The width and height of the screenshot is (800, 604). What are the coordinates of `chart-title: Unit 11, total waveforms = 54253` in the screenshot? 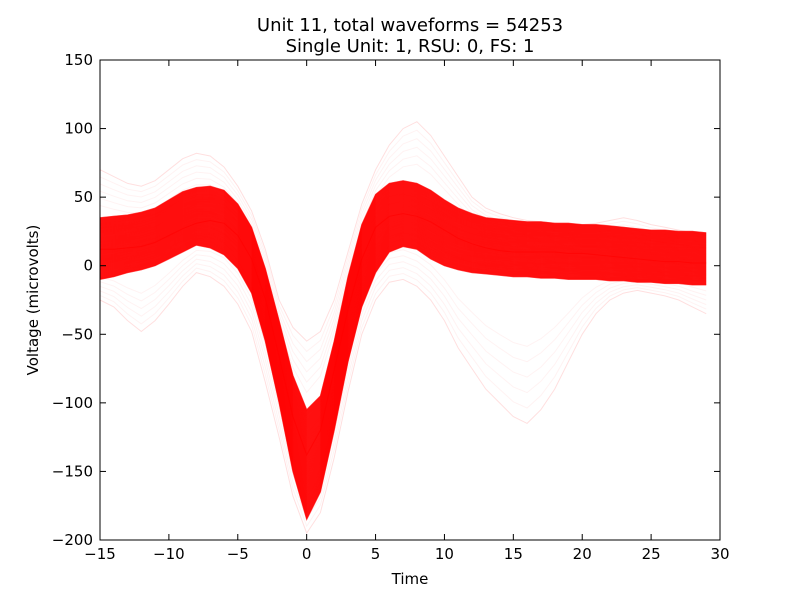 It's located at (410, 25).